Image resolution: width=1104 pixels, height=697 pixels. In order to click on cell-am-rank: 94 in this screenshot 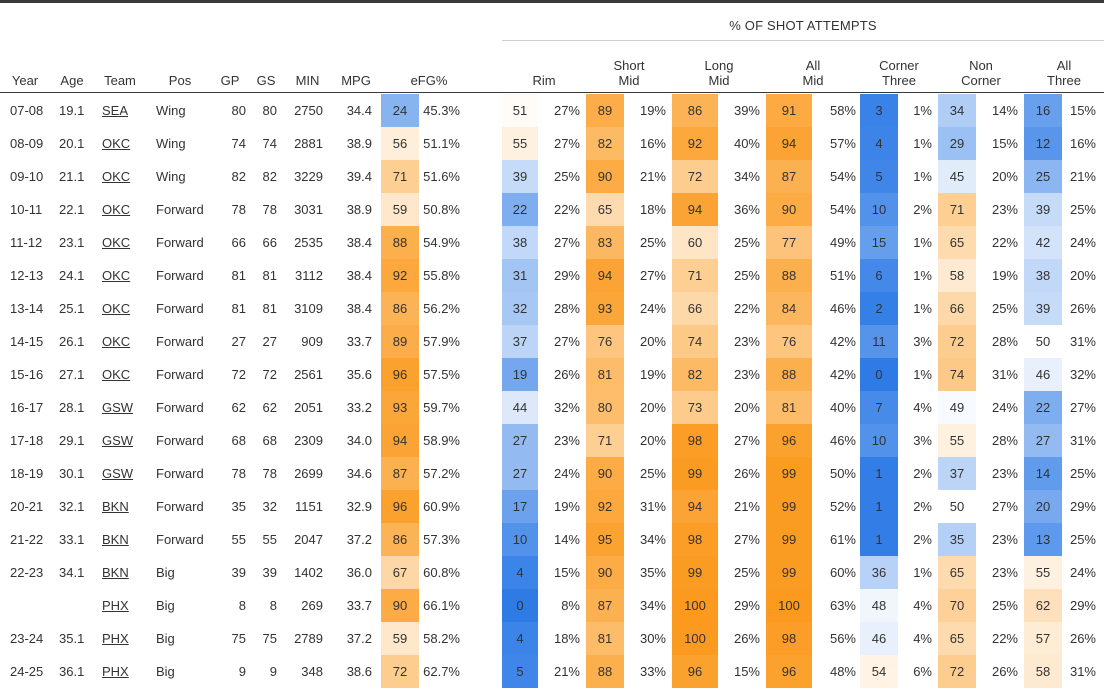, I will do `click(789, 143)`.